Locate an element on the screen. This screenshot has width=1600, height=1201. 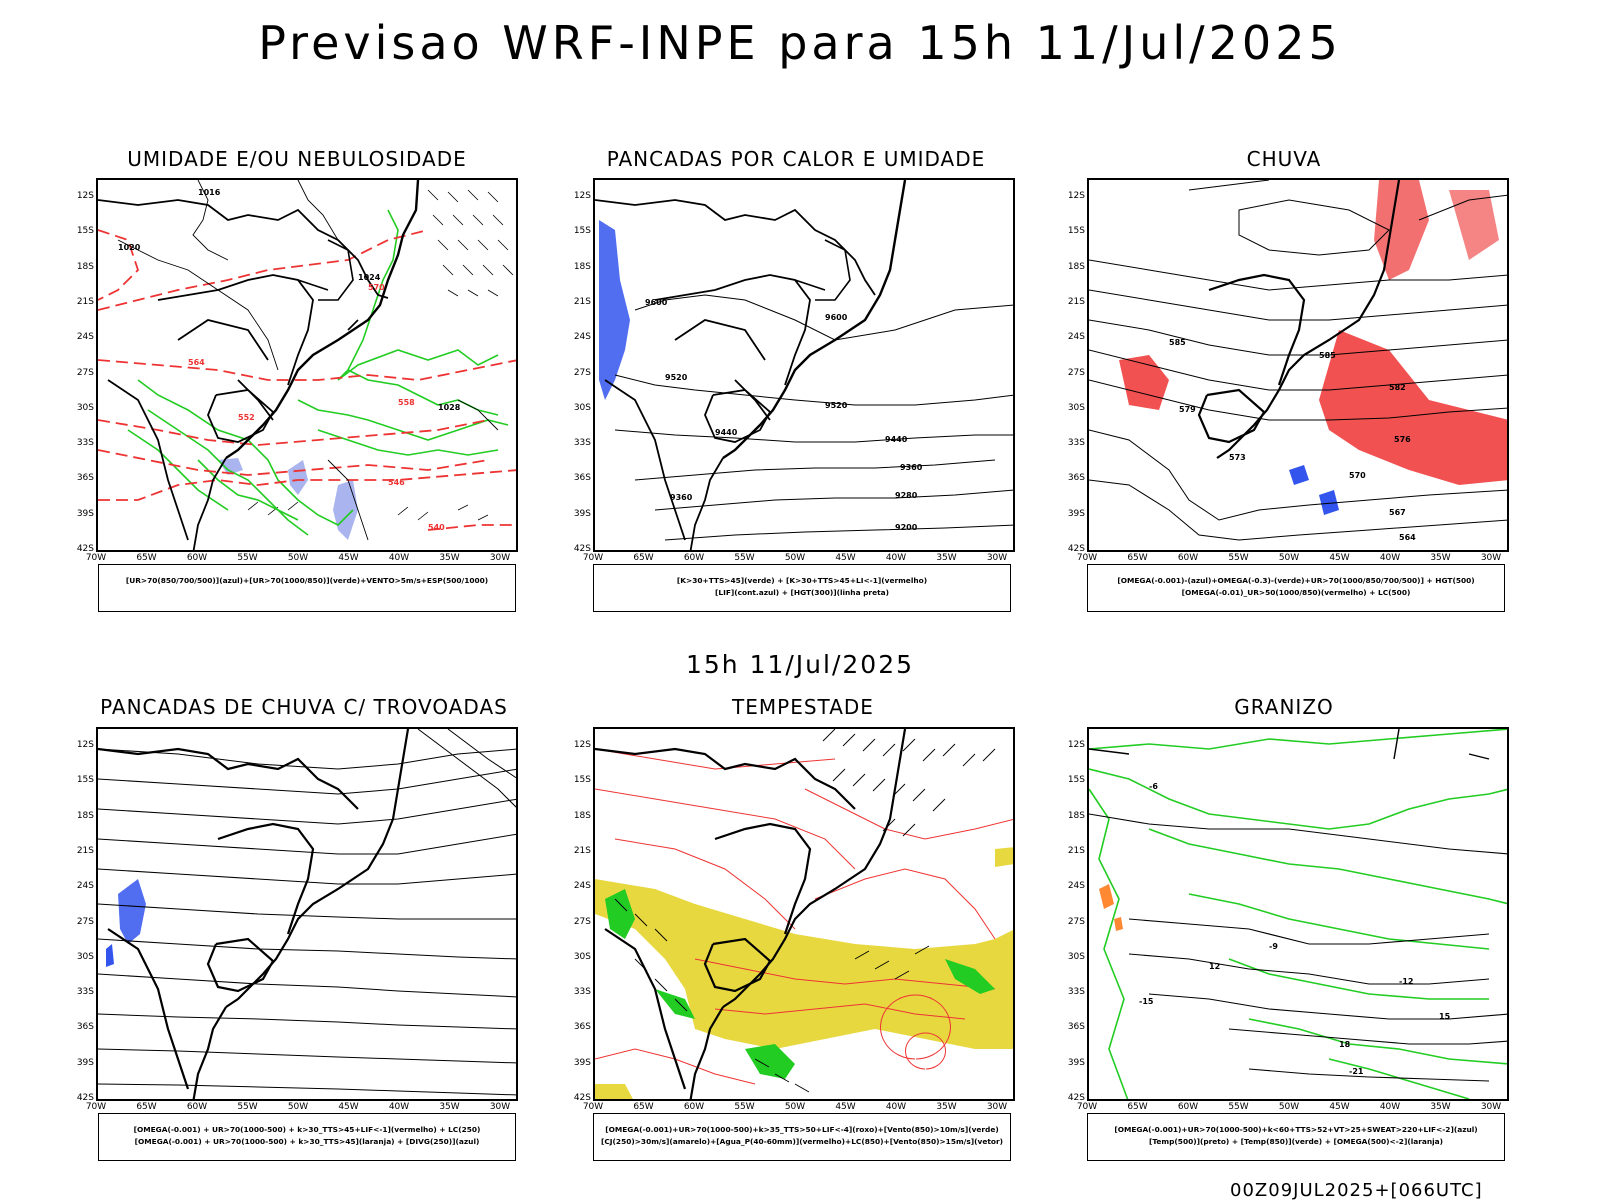
lon-tick-label: 65W is located at coordinates (146, 558).